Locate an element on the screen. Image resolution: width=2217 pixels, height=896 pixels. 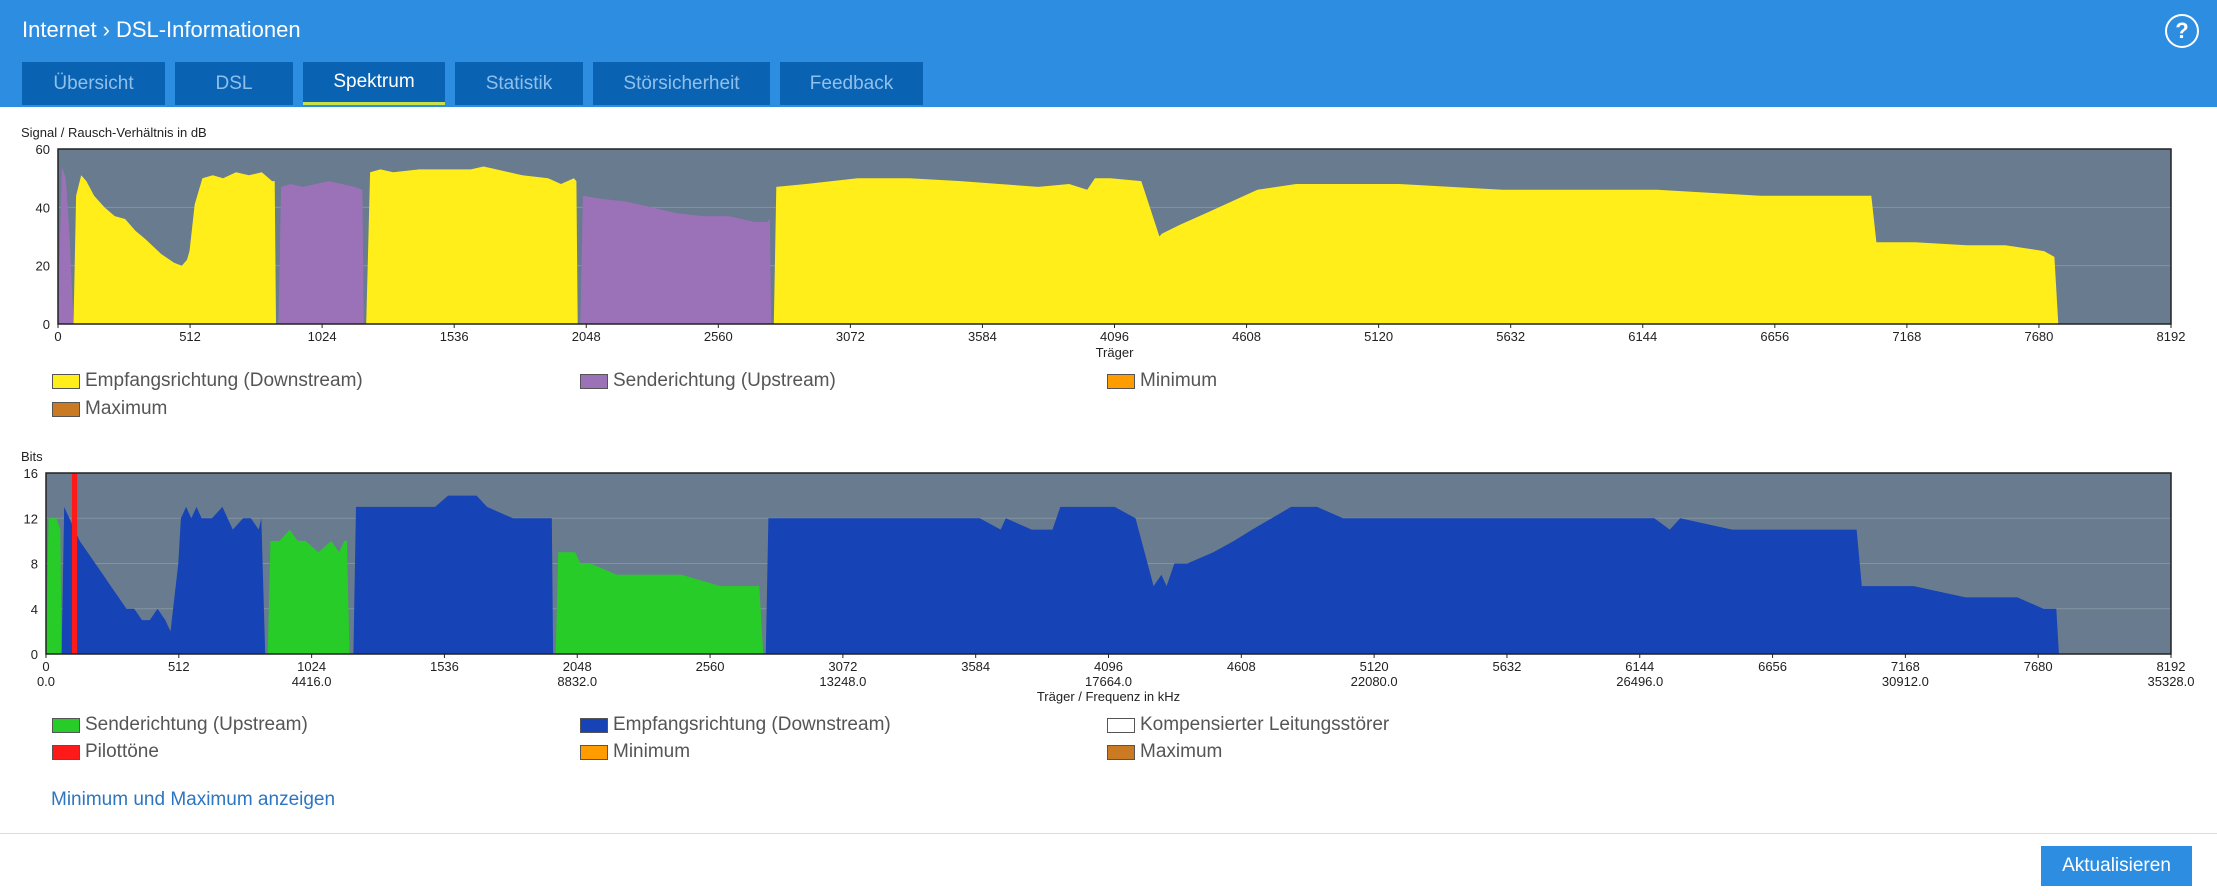
x-tick-label-secondary: 22080.0 is located at coordinates (1374, 681).